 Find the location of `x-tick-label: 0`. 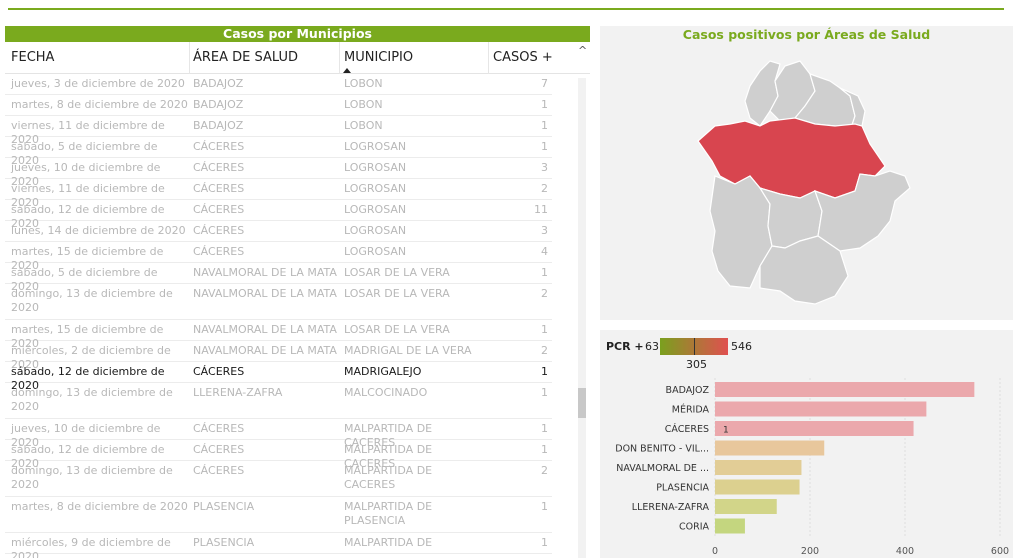

x-tick-label: 0 is located at coordinates (715, 551).